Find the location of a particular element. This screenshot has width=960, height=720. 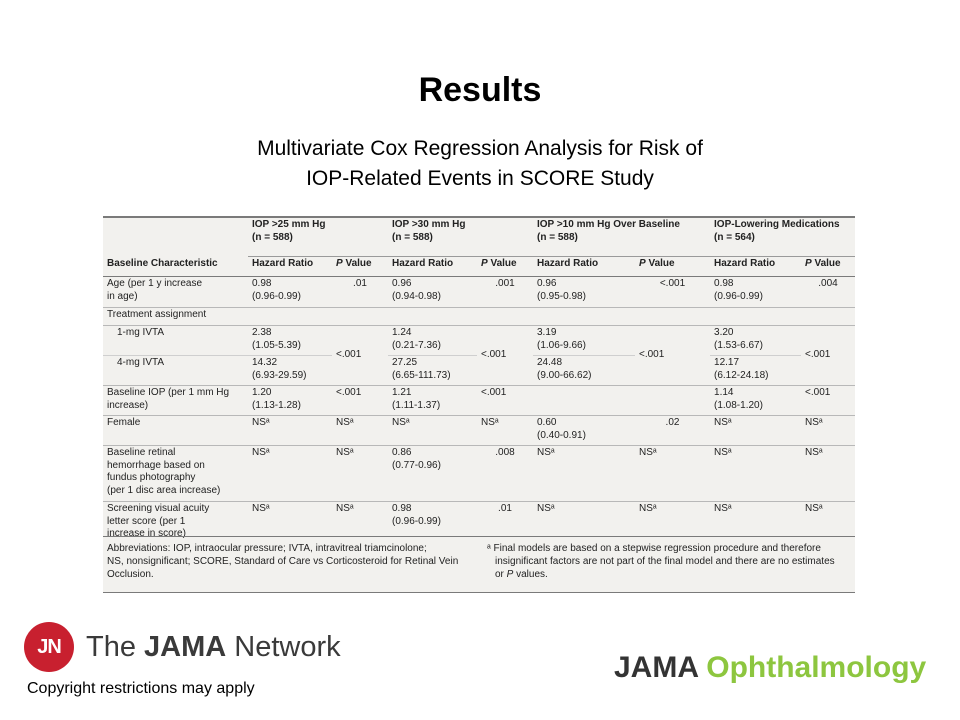

group-header-iop10-line1: IOP >10 mm Hg Over Baseline is located at coordinates (608, 224).